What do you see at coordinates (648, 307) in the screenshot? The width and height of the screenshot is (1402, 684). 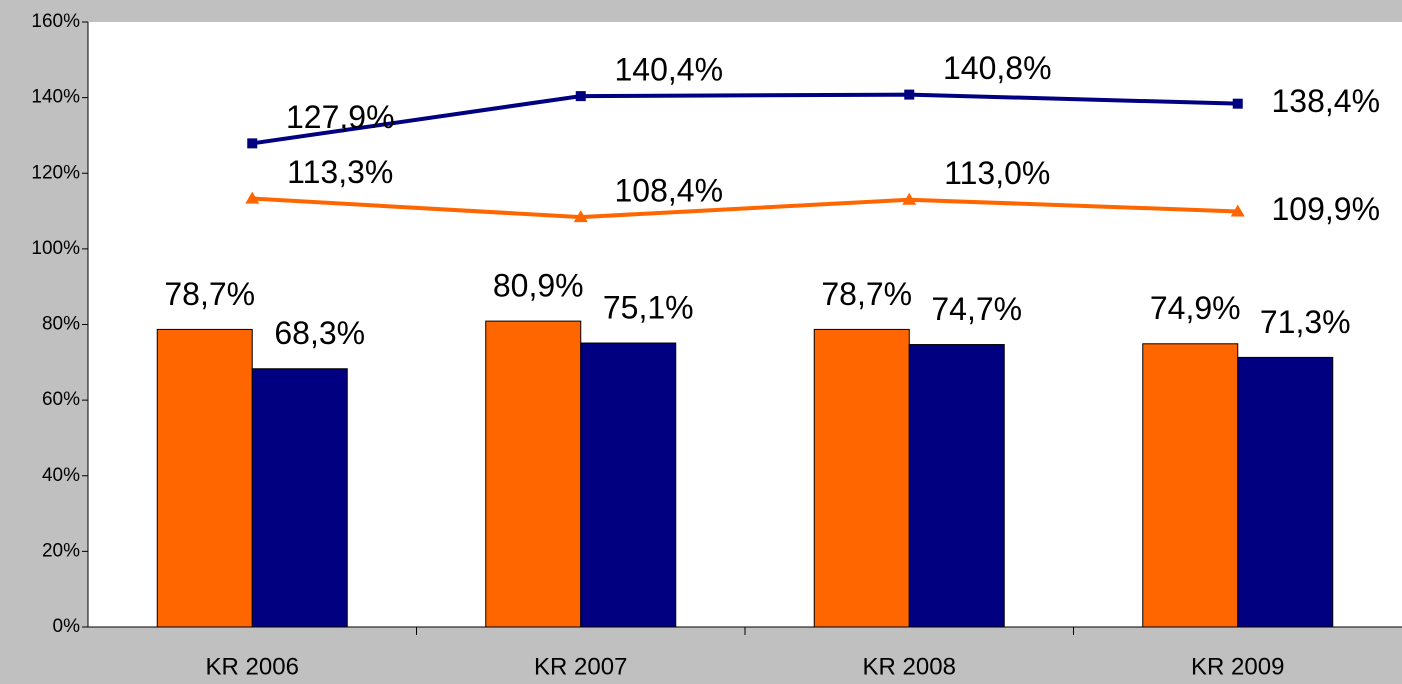 I see `data-label: 75,1%` at bounding box center [648, 307].